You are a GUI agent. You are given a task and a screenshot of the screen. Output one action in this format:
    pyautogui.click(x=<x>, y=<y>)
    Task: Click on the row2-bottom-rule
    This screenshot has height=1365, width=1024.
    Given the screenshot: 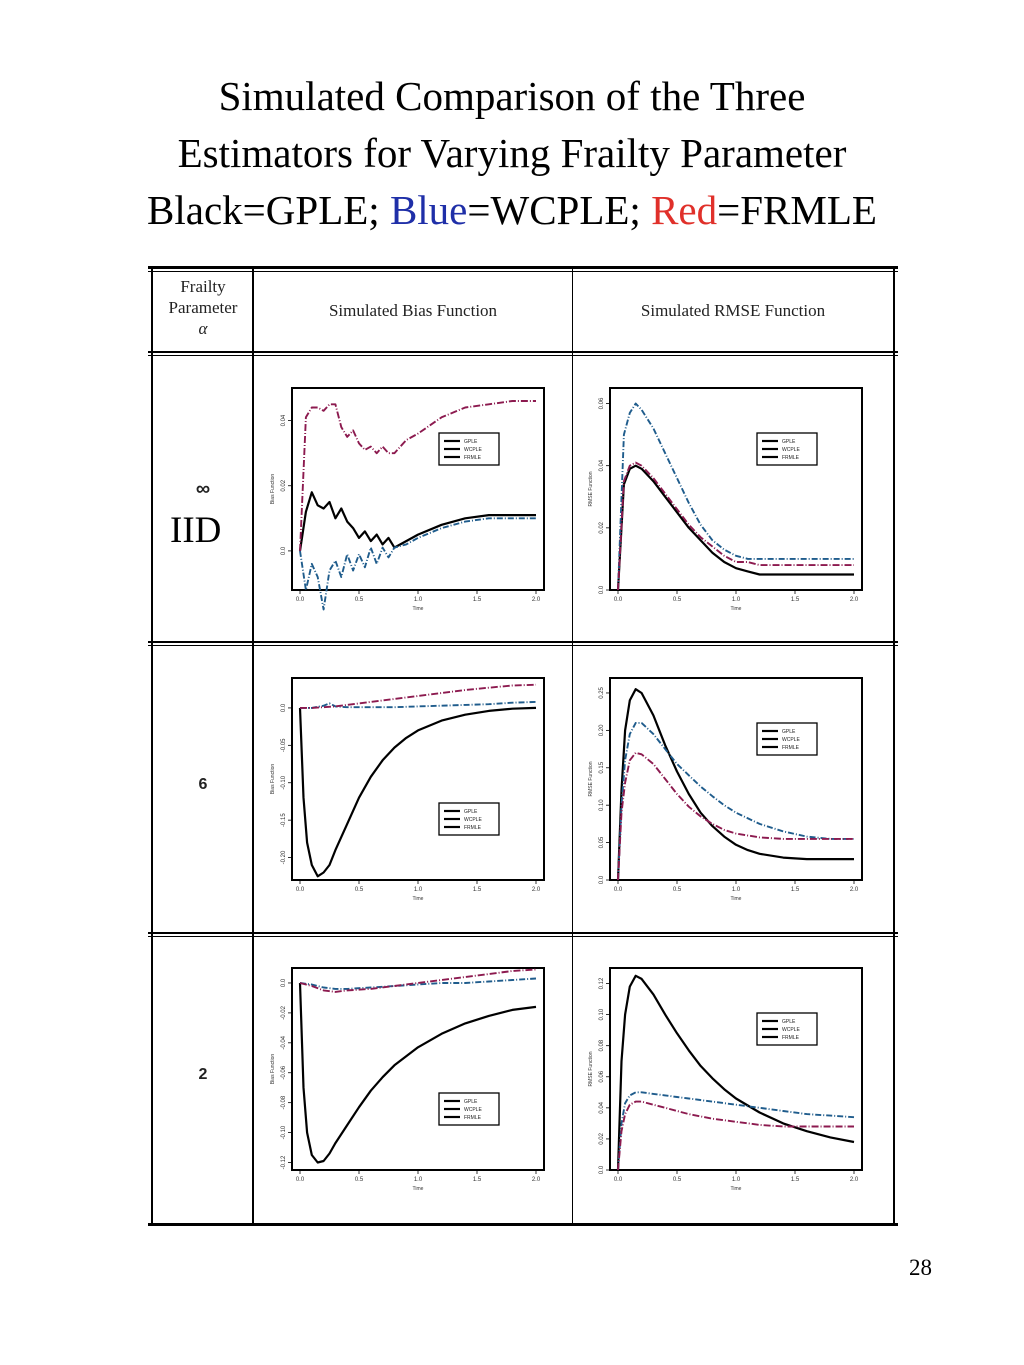 What is the action you would take?
    pyautogui.click(x=523, y=933)
    